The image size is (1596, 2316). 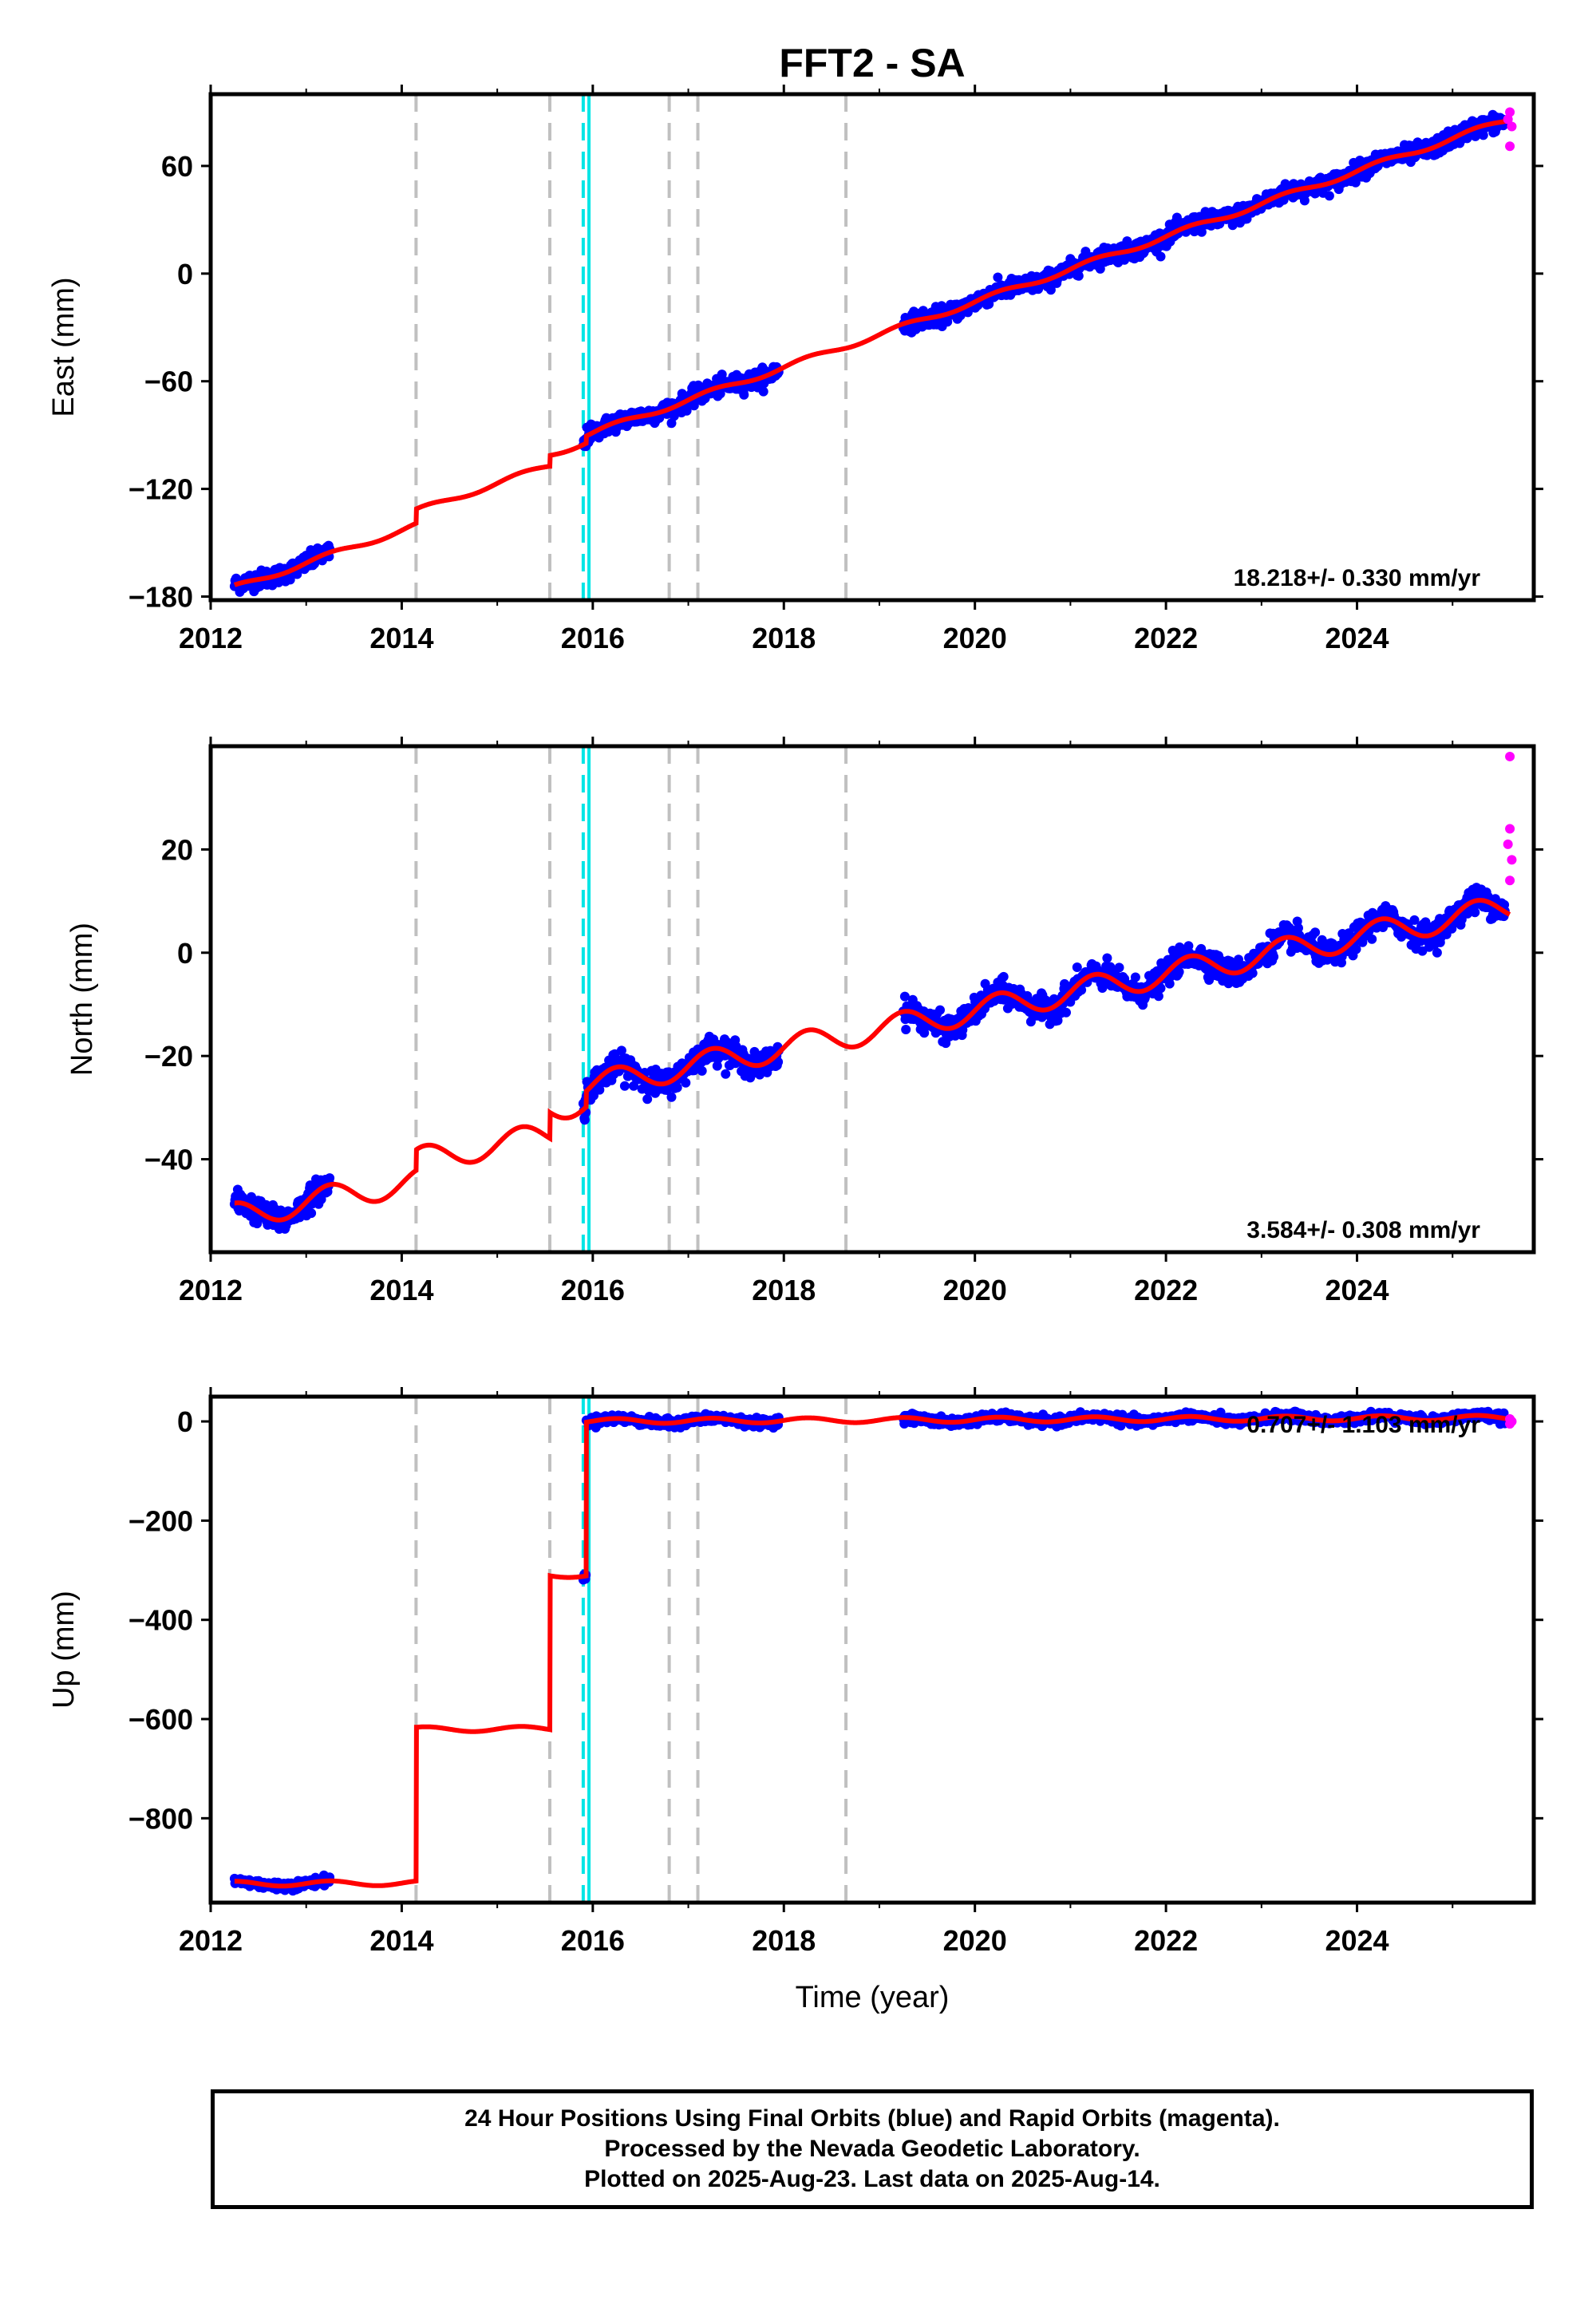 I want to click on y-tick-label: 20, so click(x=177, y=849).